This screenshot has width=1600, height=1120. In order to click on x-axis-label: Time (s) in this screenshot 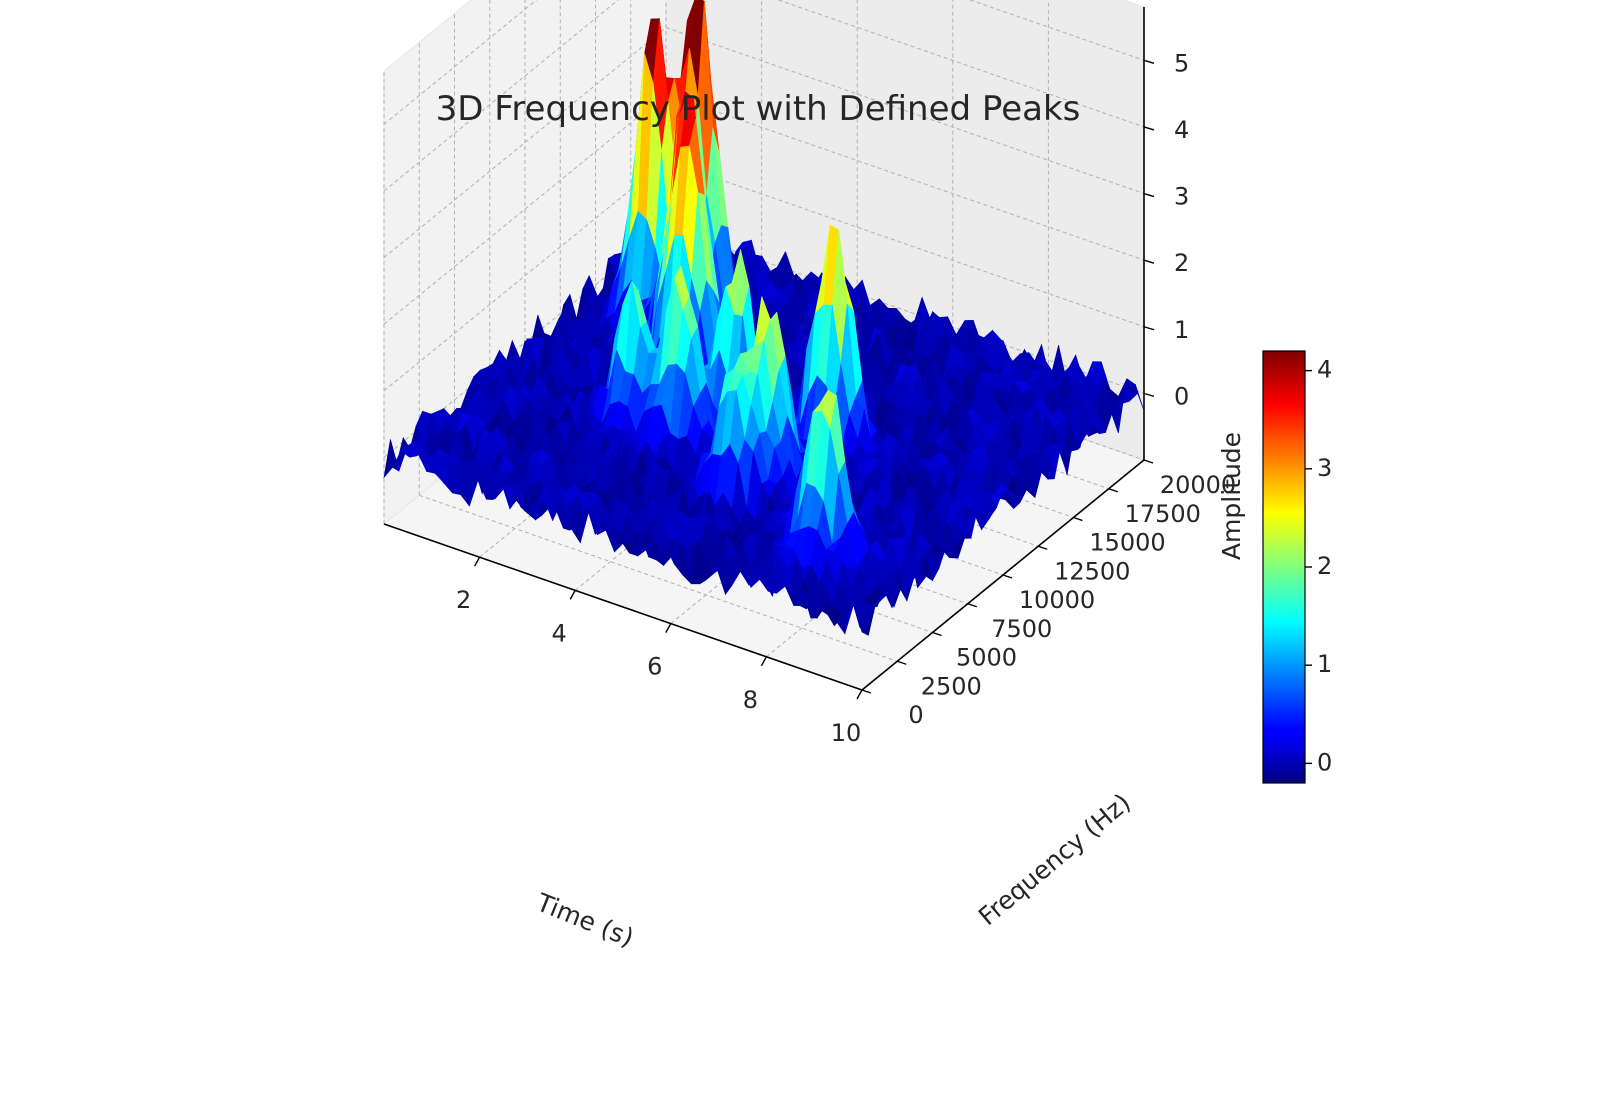, I will do `click(585, 919)`.